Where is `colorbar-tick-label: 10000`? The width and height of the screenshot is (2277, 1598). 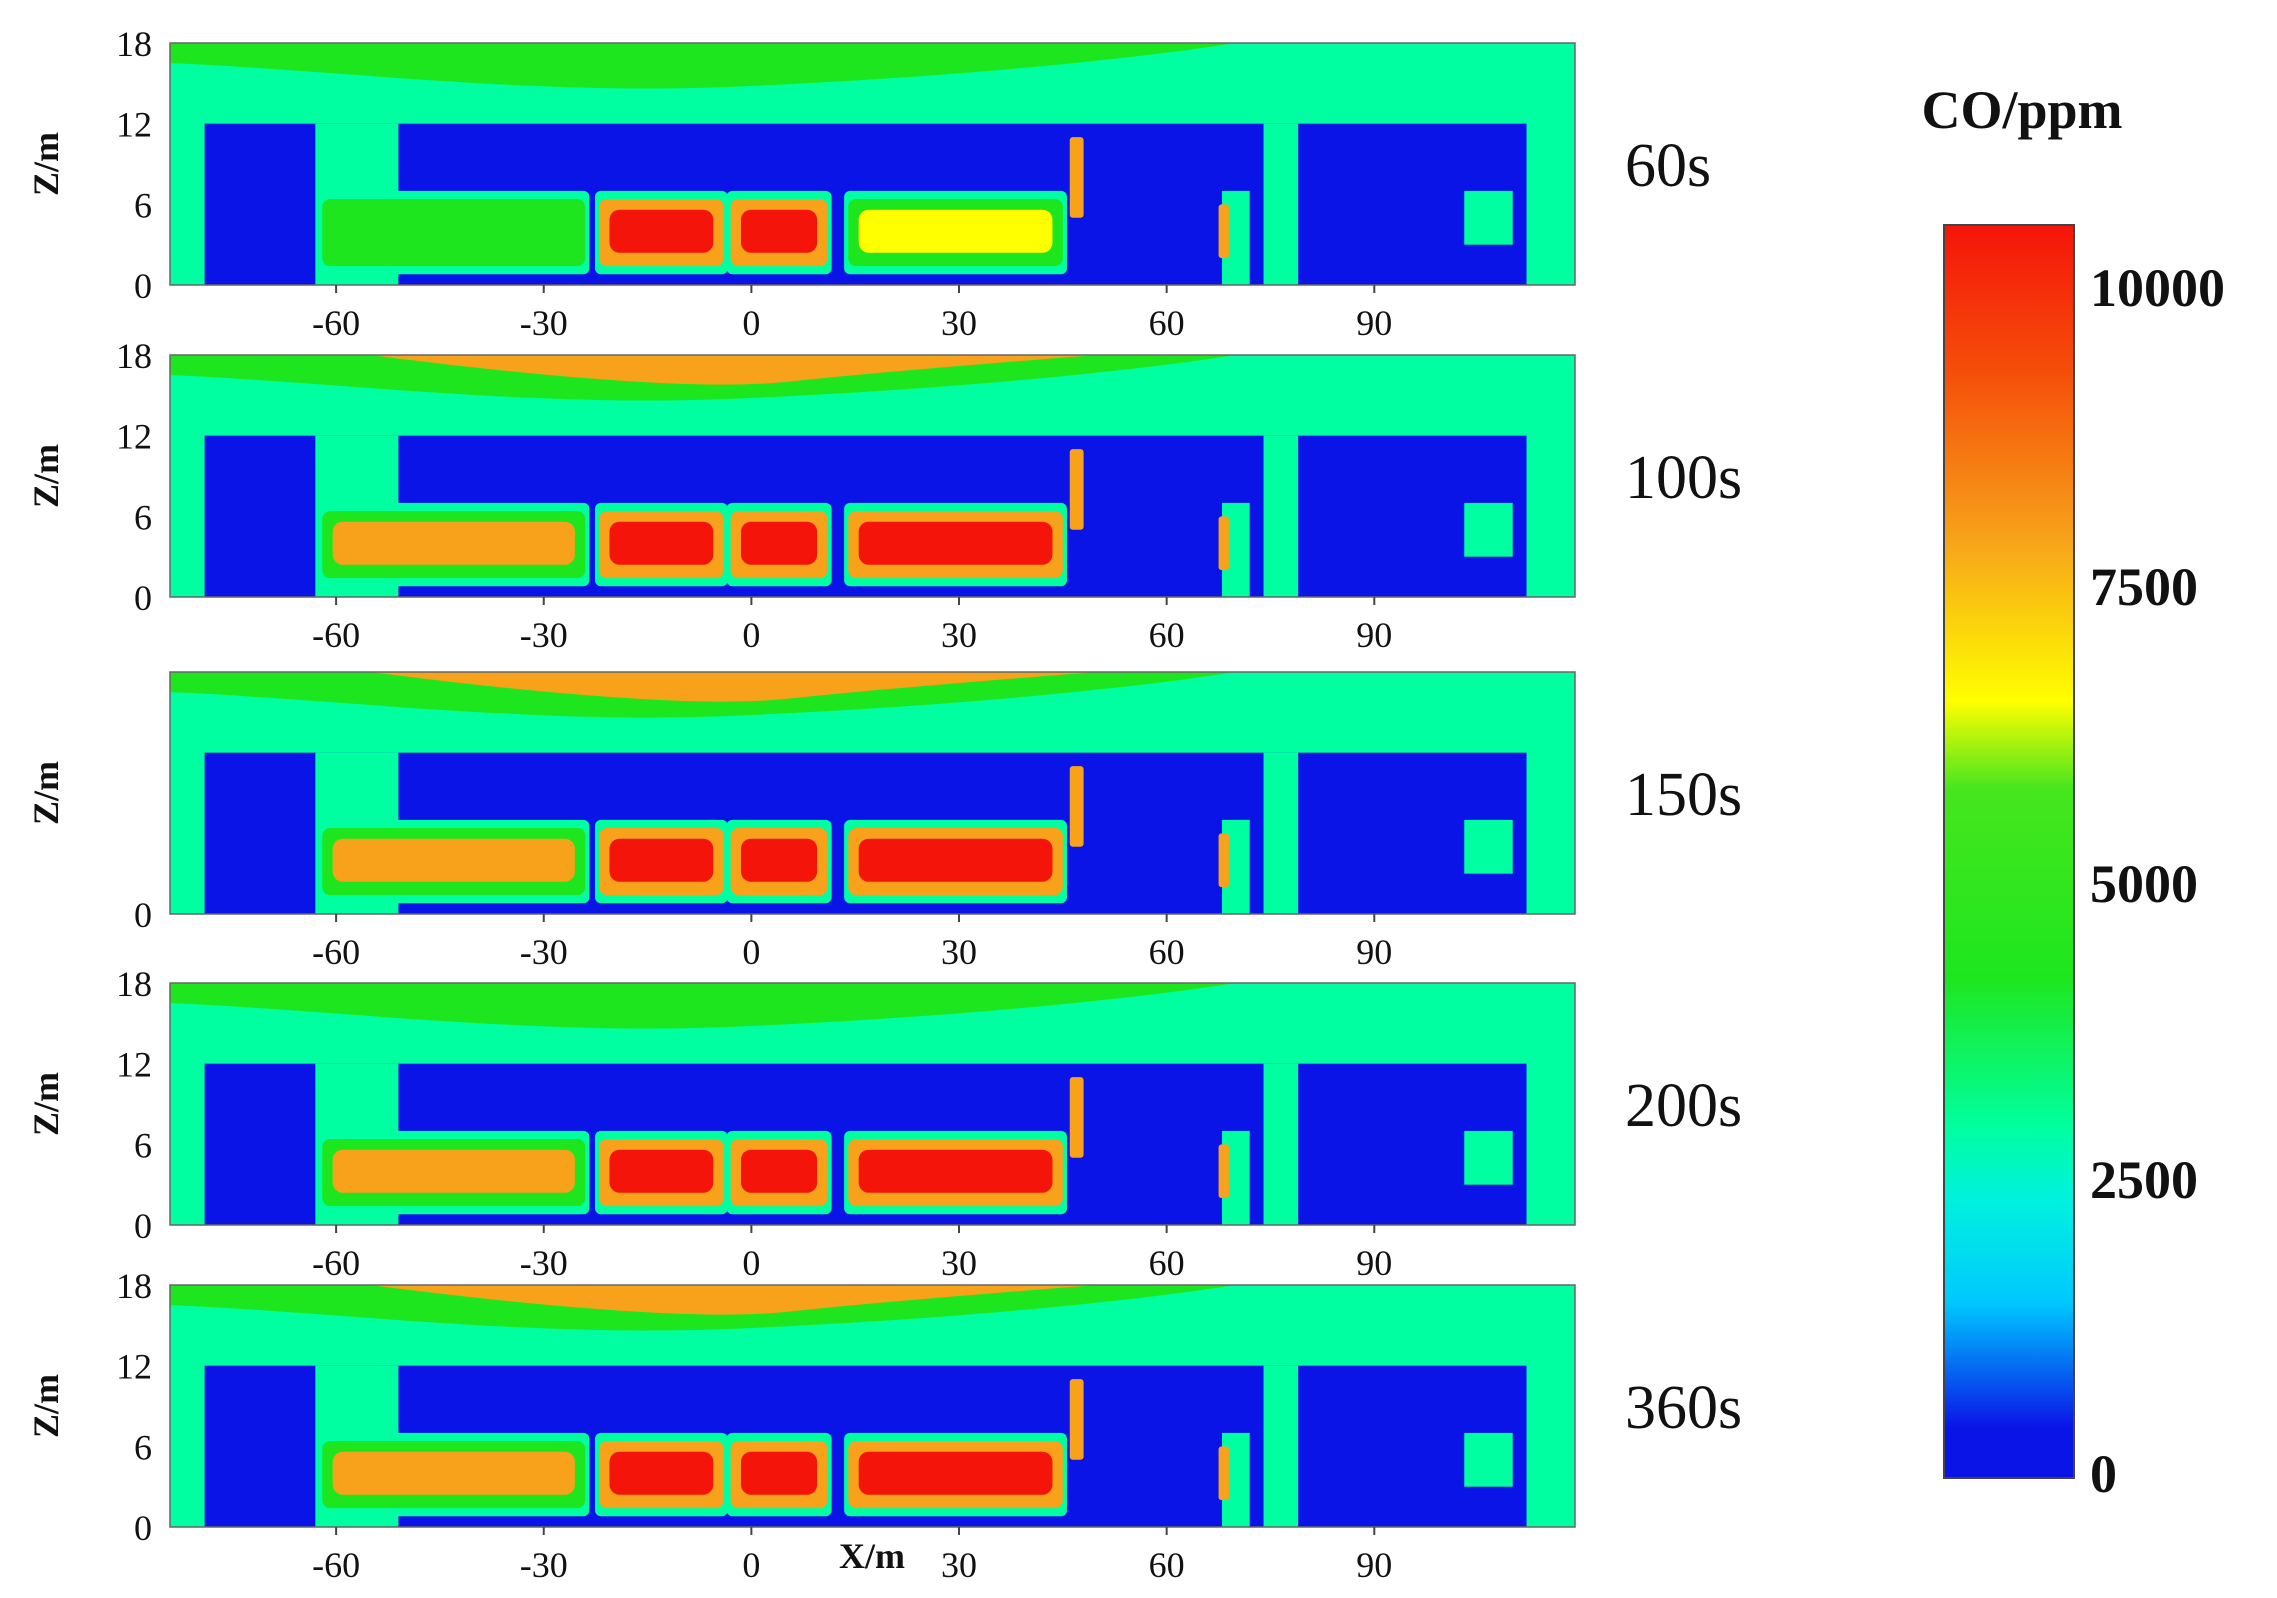 colorbar-tick-label: 10000 is located at coordinates (2157, 288).